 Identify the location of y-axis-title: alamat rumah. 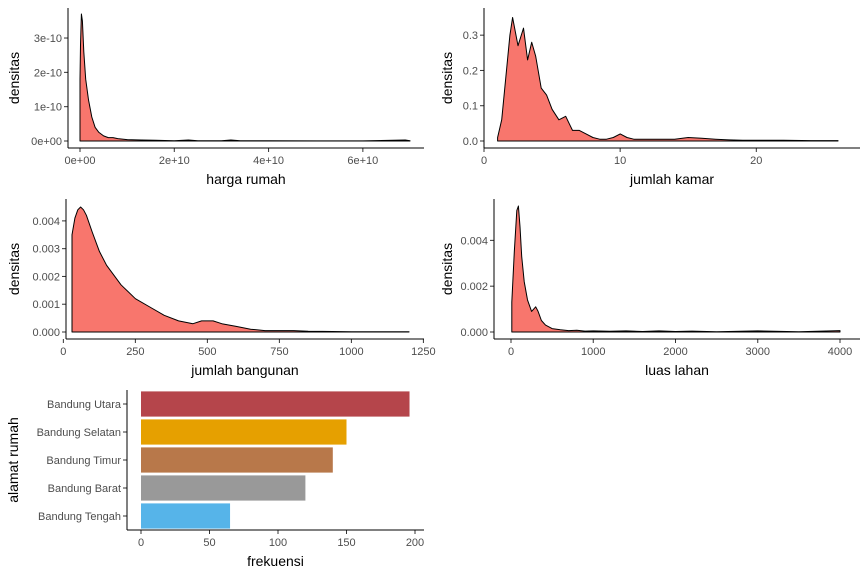
(13, 460).